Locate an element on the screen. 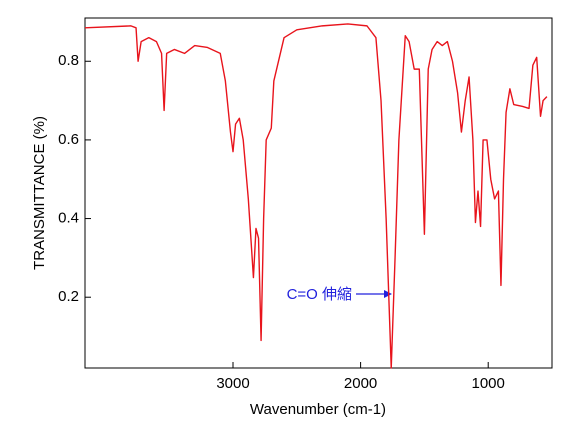 The image size is (574, 430). x-tick-label: 2000 is located at coordinates (360, 383).